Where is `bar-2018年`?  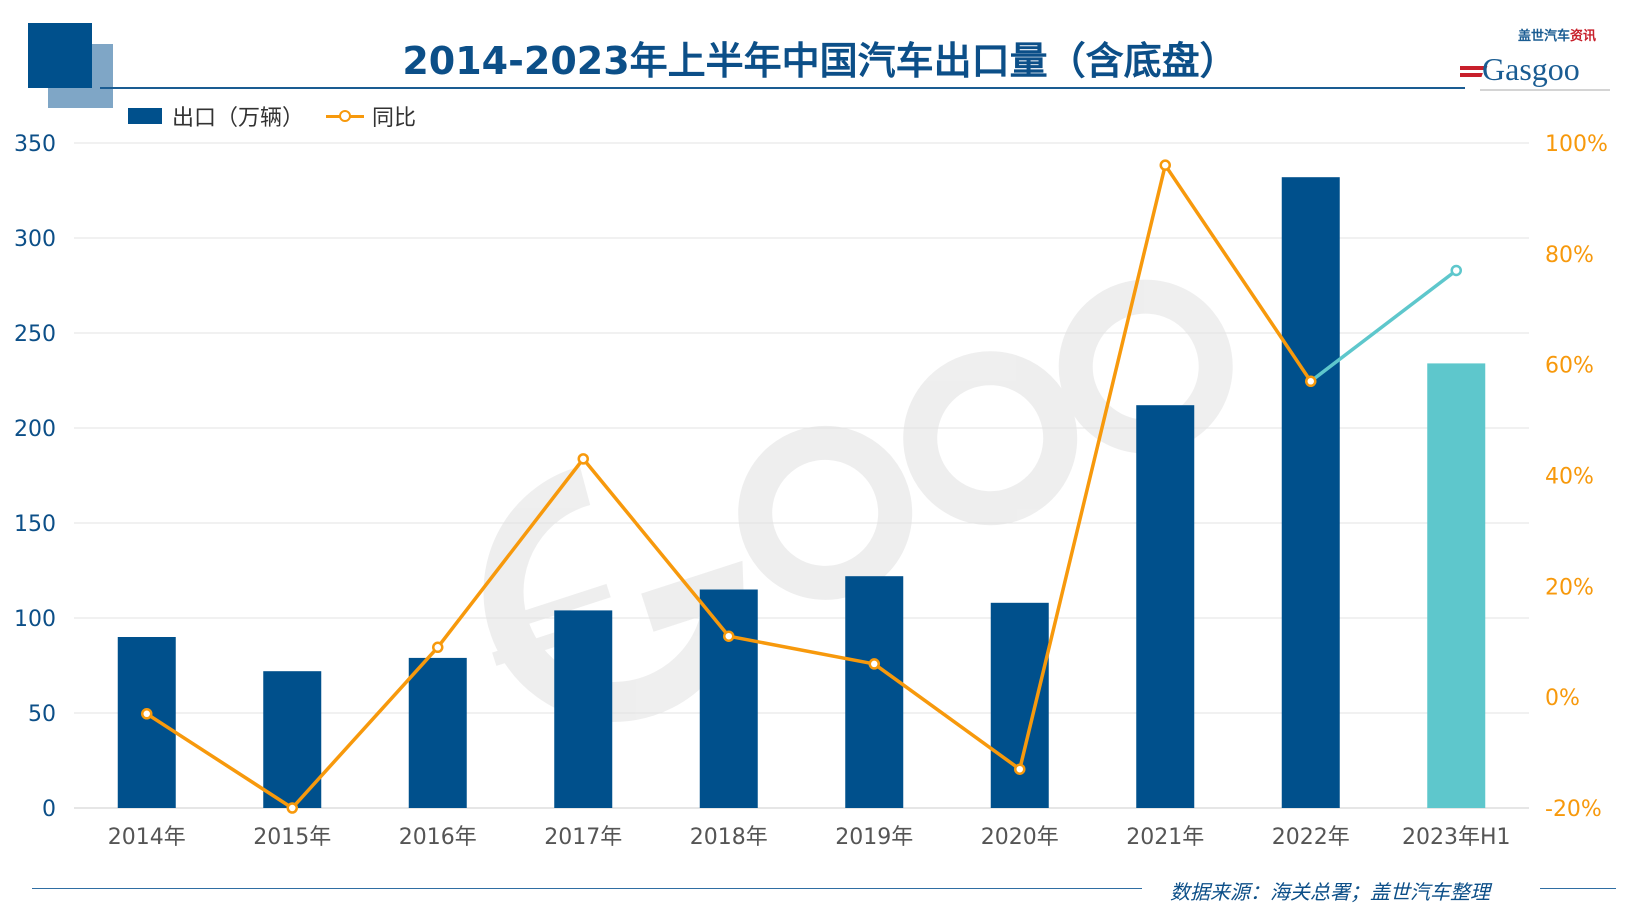 bar-2018年 is located at coordinates (728, 698).